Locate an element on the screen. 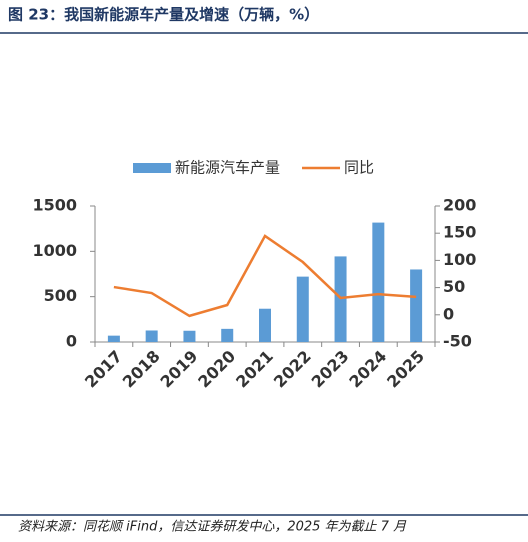 This screenshot has height=542, width=528. x-tick-label: 2019 is located at coordinates (179, 369).